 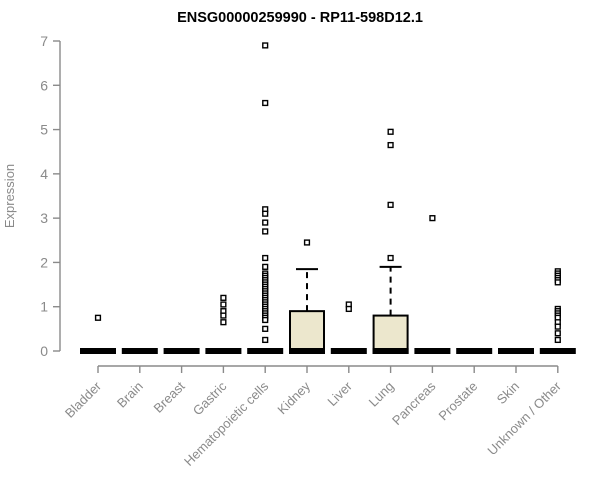 I want to click on y-tick-label: 2, so click(x=44, y=262).